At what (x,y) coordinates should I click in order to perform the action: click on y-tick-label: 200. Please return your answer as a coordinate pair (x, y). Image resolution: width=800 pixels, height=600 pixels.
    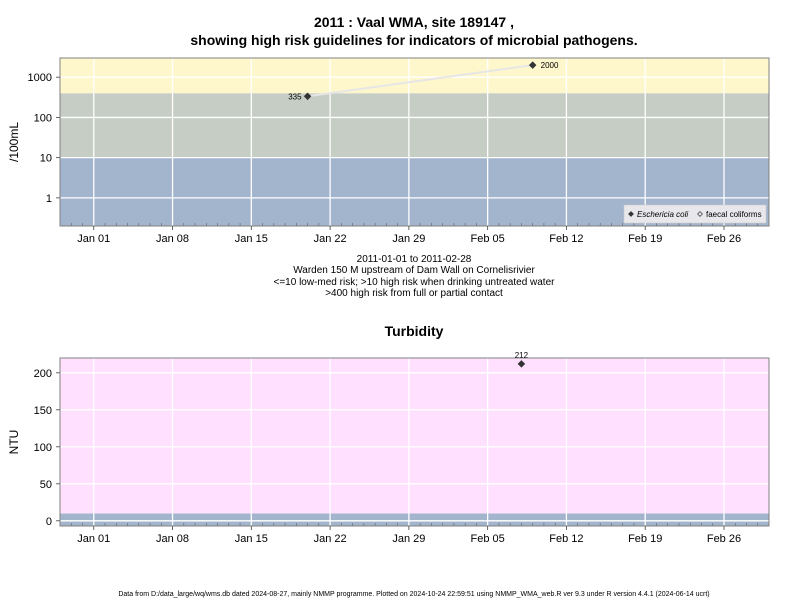
    Looking at the image, I should click on (43, 374).